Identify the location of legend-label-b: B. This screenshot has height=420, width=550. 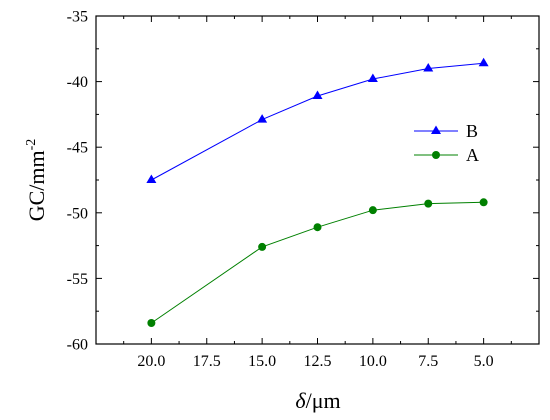
(472, 131).